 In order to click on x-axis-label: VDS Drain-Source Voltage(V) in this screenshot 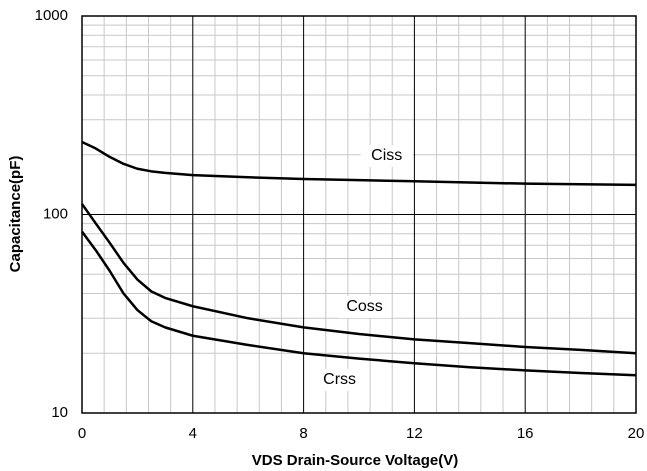, I will do `click(355, 460)`.